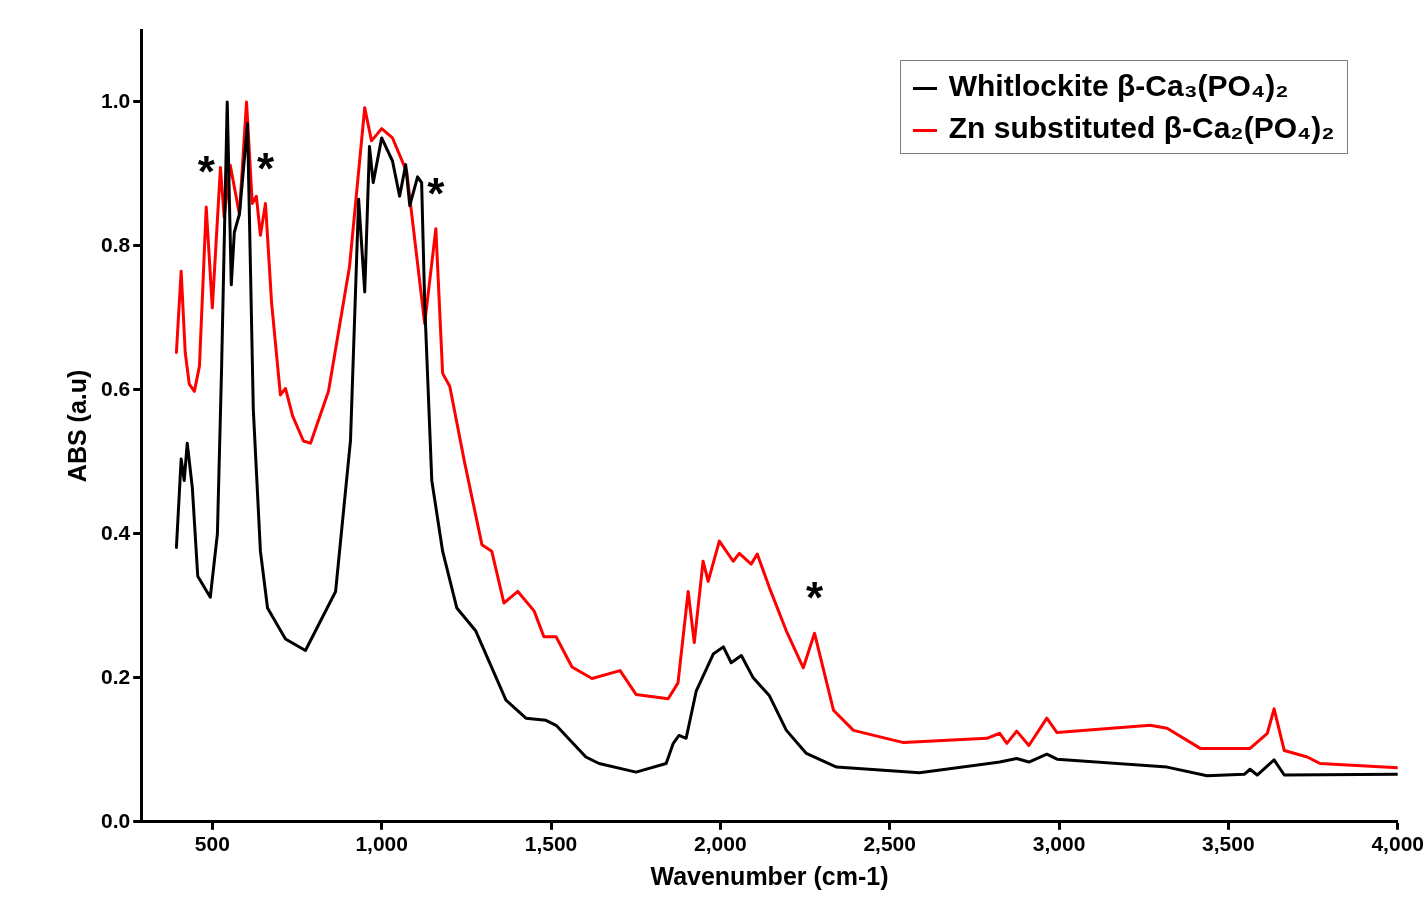 The width and height of the screenshot is (1427, 900). What do you see at coordinates (1141, 127) in the screenshot?
I see `legend-label: Zn substituted β-Ca₂(PO₄)₂` at bounding box center [1141, 127].